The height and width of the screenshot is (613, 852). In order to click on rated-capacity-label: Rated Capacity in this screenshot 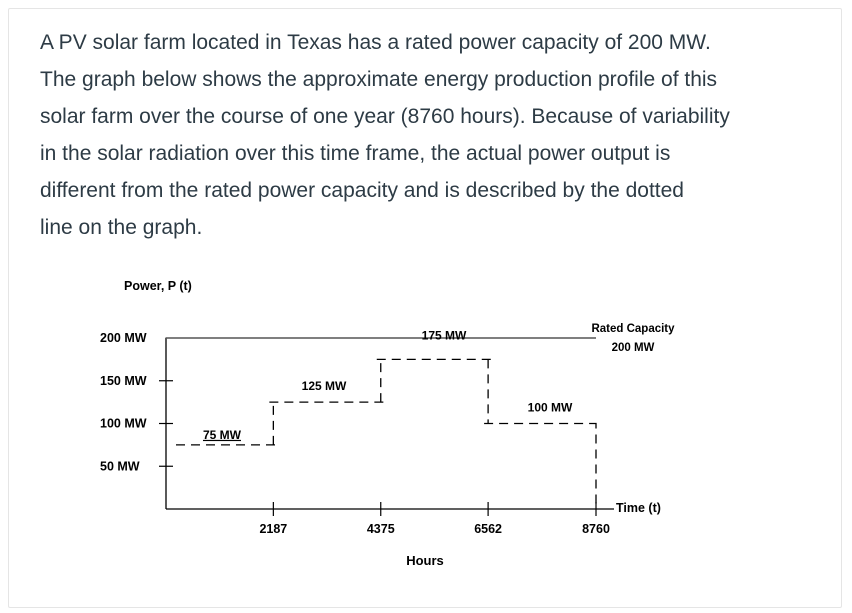, I will do `click(633, 329)`.